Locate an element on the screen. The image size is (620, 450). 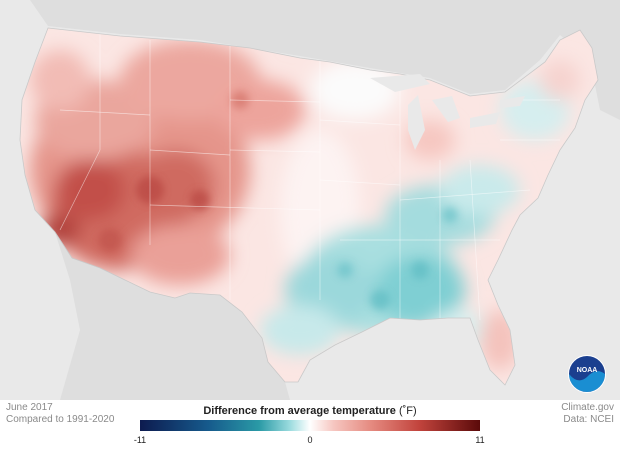
source-site-link: Climate.gov is located at coordinates (587, 407).